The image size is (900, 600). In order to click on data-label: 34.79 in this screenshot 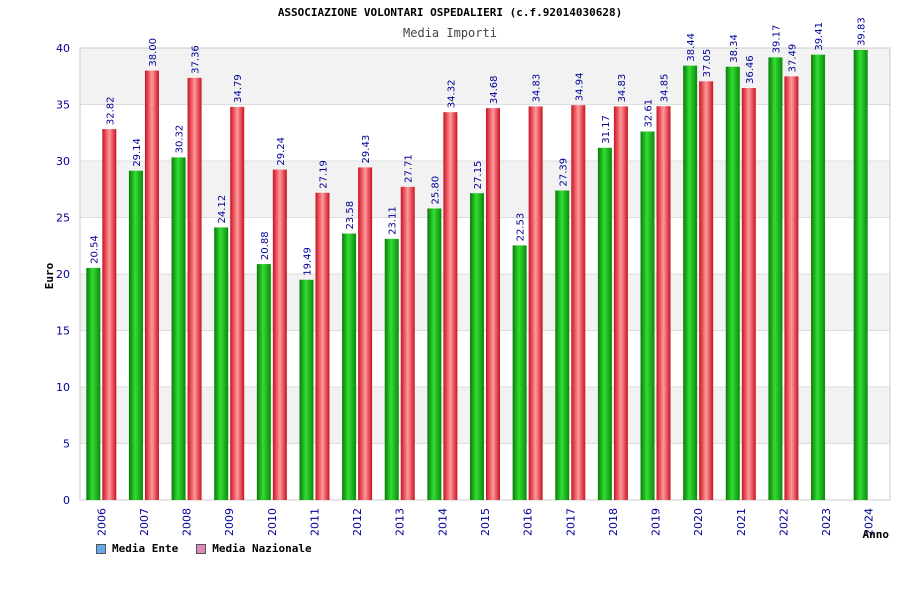, I will do `click(238, 88)`.